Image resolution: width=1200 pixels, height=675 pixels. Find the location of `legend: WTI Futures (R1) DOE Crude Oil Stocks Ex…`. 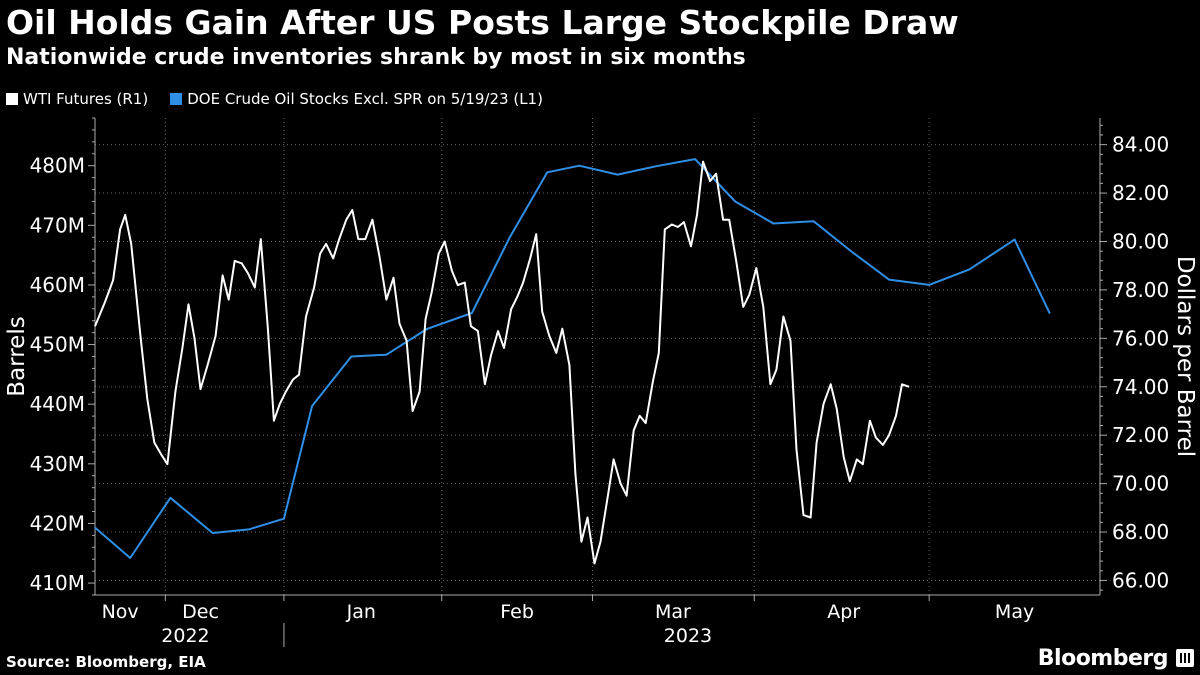

legend: WTI Futures (R1) DOE Crude Oil Stocks Ex… is located at coordinates (274, 99).